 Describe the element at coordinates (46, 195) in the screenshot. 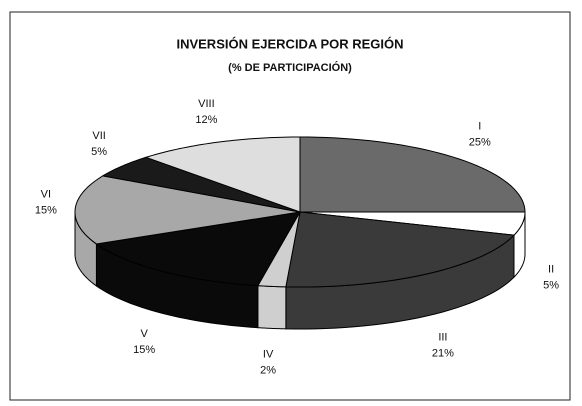

I see `slice-label: VI` at that location.